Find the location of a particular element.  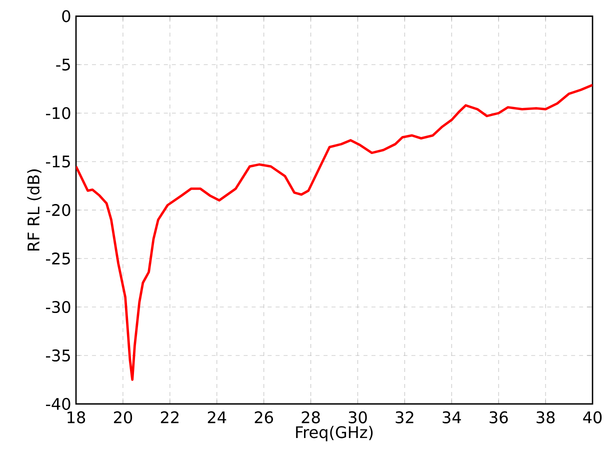

y-tick-label: -5 is located at coordinates (63, 64).